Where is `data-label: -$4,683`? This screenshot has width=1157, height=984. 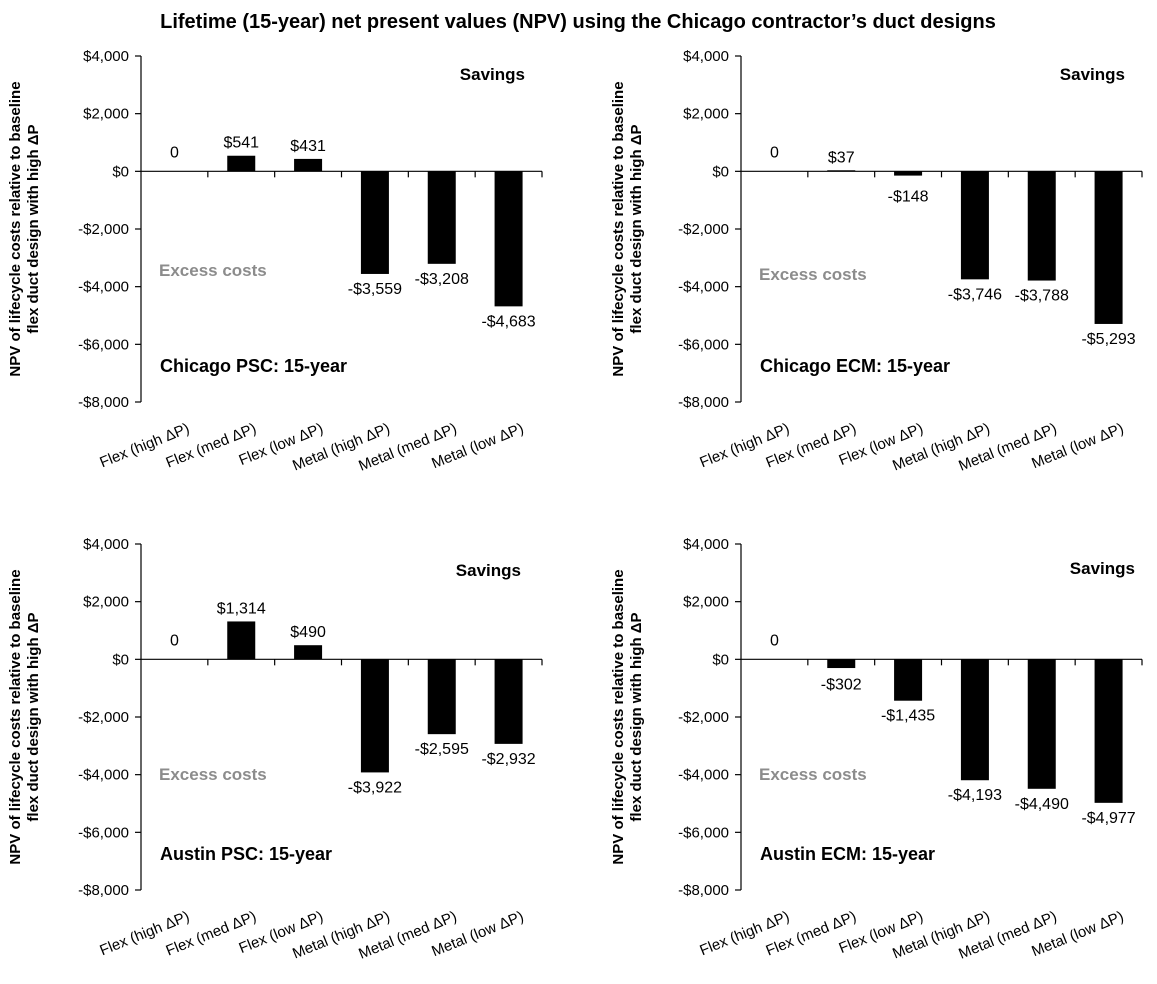 data-label: -$4,683 is located at coordinates (508, 321).